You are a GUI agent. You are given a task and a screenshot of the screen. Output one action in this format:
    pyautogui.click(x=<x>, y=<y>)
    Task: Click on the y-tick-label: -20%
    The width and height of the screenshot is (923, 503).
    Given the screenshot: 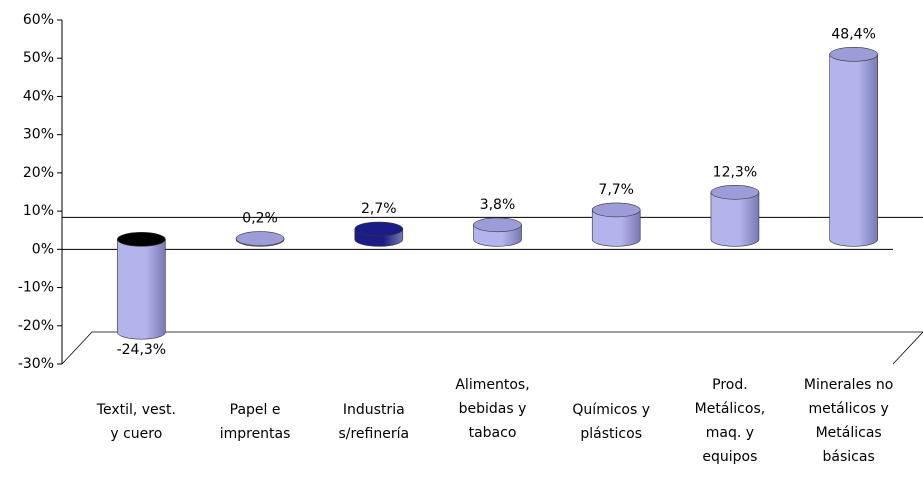 What is the action you would take?
    pyautogui.click(x=36, y=326)
    